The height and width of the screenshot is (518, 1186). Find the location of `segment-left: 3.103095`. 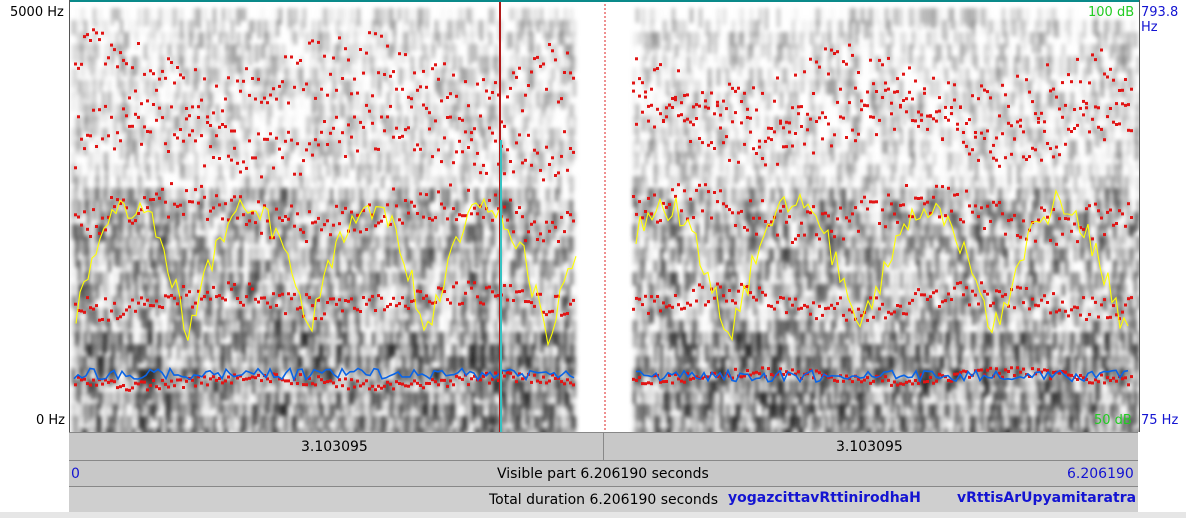

segment-left: 3.103095 is located at coordinates (336, 447).